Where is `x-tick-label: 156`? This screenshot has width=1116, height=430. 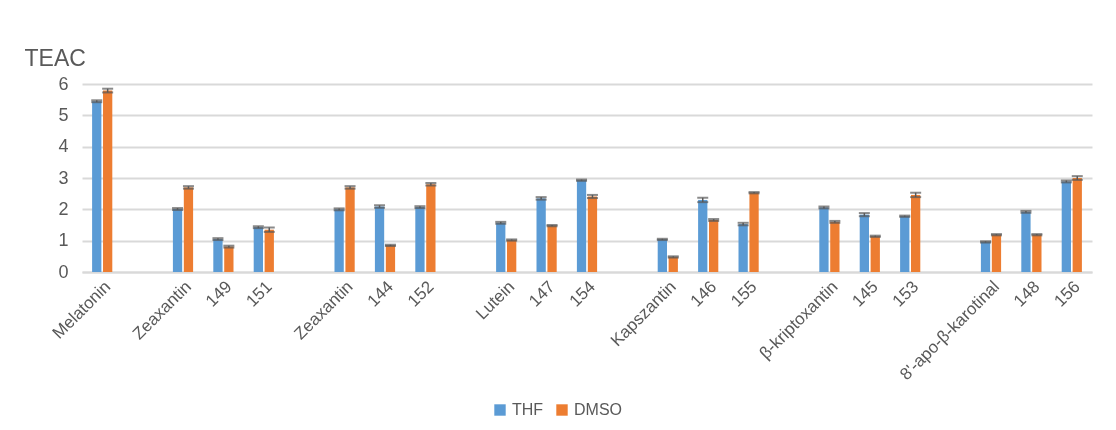 x-tick-label: 156 is located at coordinates (1067, 294).